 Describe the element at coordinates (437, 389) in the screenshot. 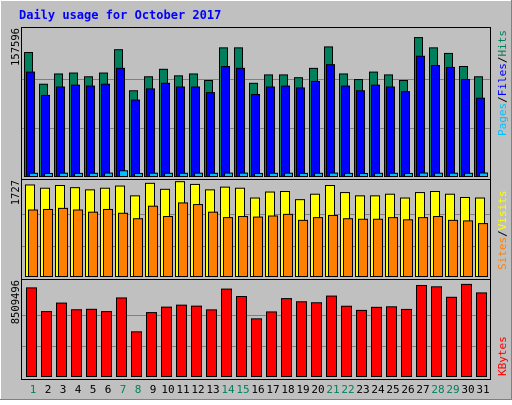

I see `x-tick-label: 28` at that location.